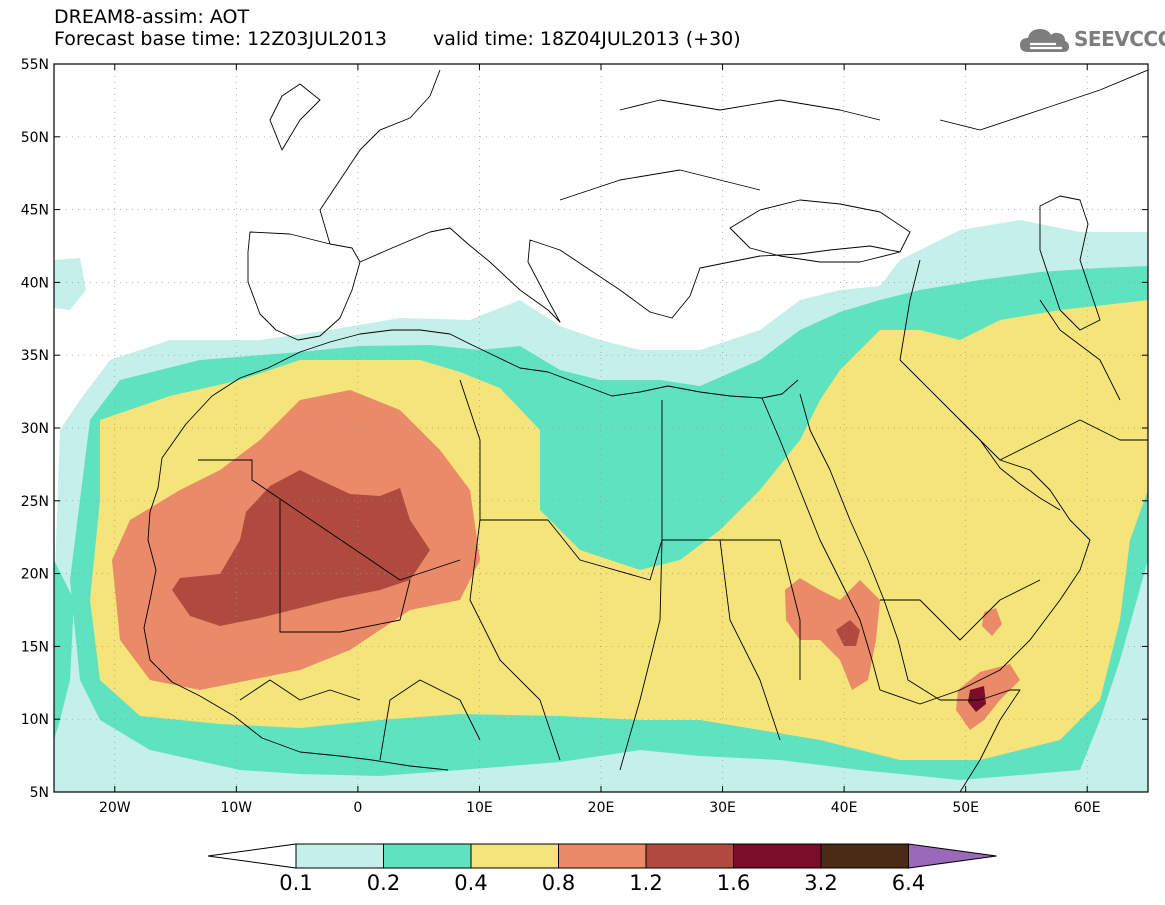 The height and width of the screenshot is (905, 1165). I want to click on colorbar-level-label: 3.2, so click(820, 883).